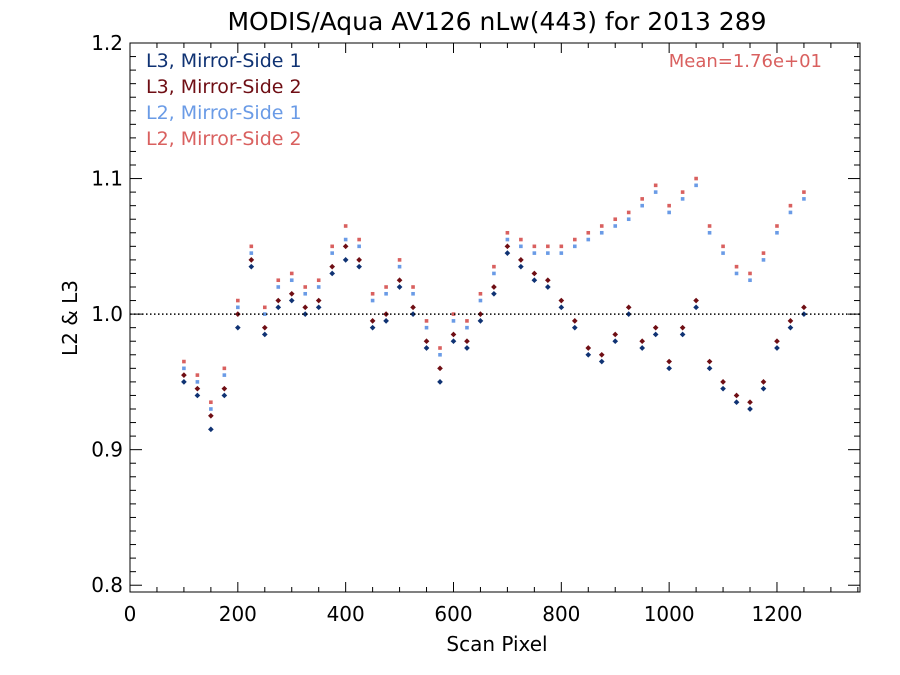 The image size is (900, 675). Describe the element at coordinates (346, 614) in the screenshot. I see `x-tick-label: 400` at that location.